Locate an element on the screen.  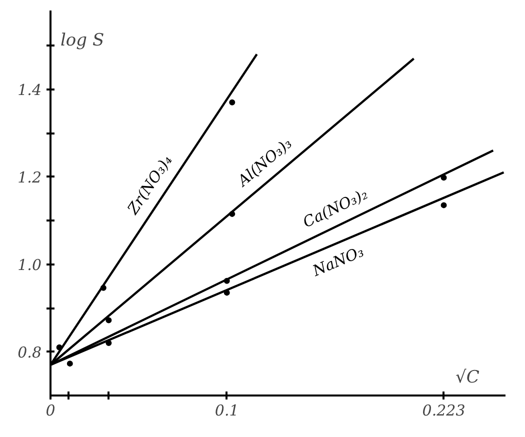
y-axis-title: log S is located at coordinates (82, 40).